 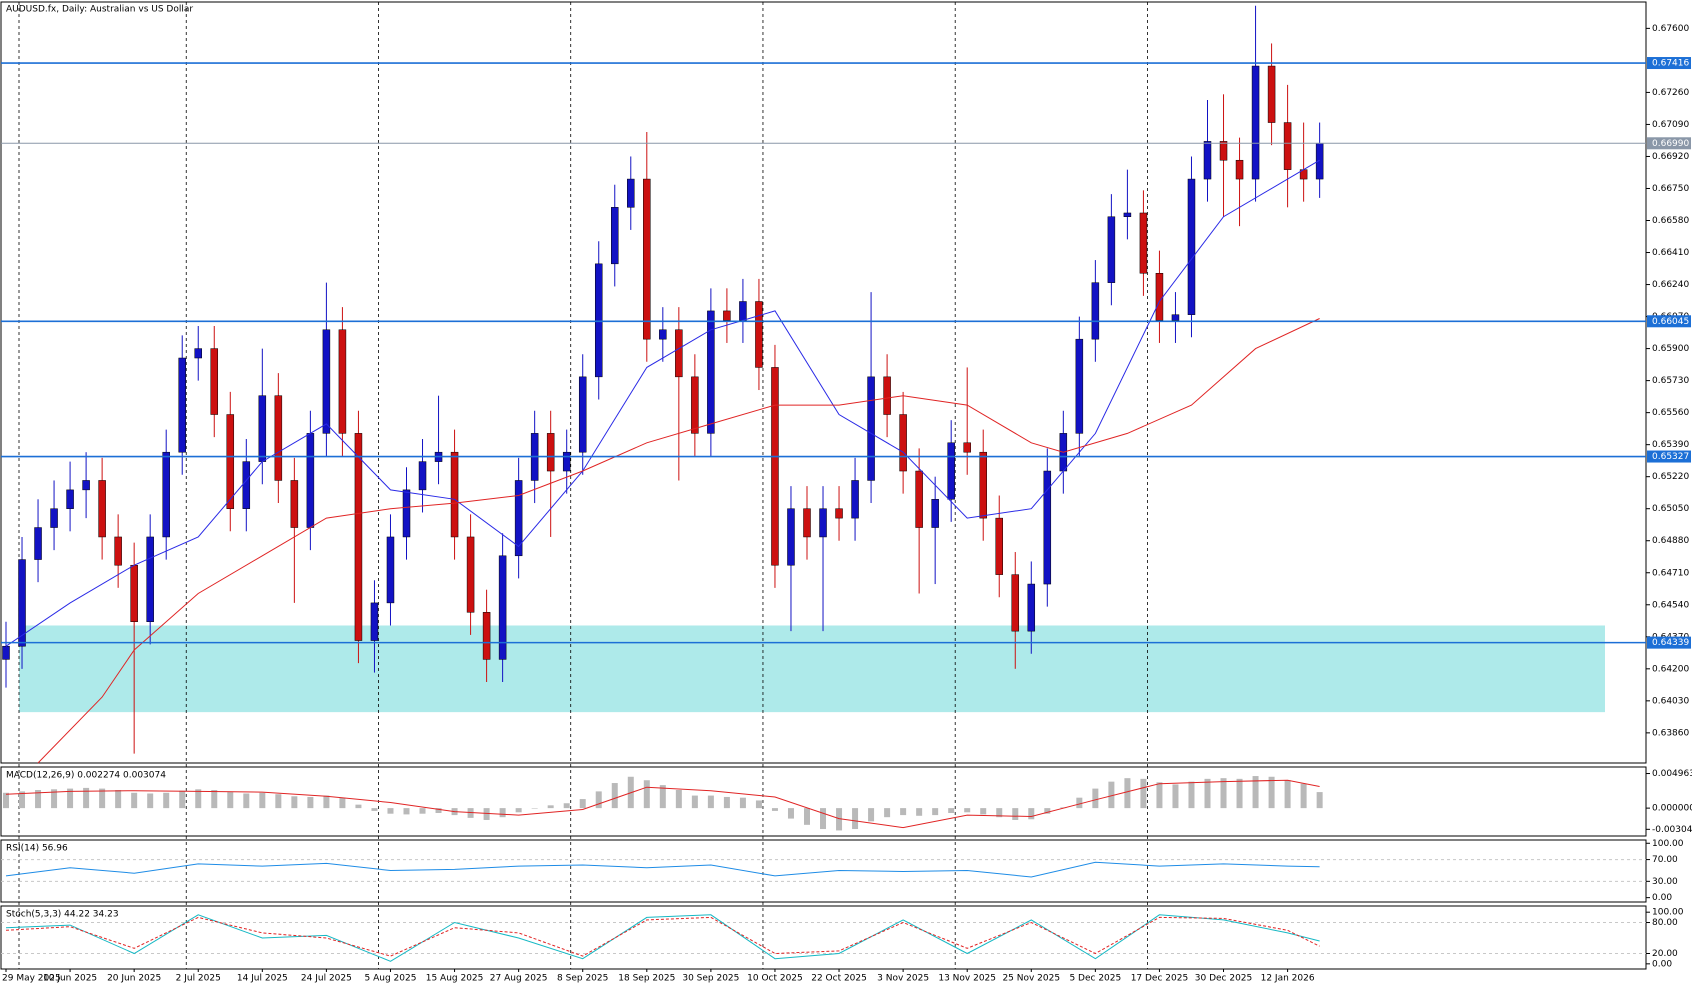 I want to click on y-tick-label: 0.00, so click(x=1662, y=964).